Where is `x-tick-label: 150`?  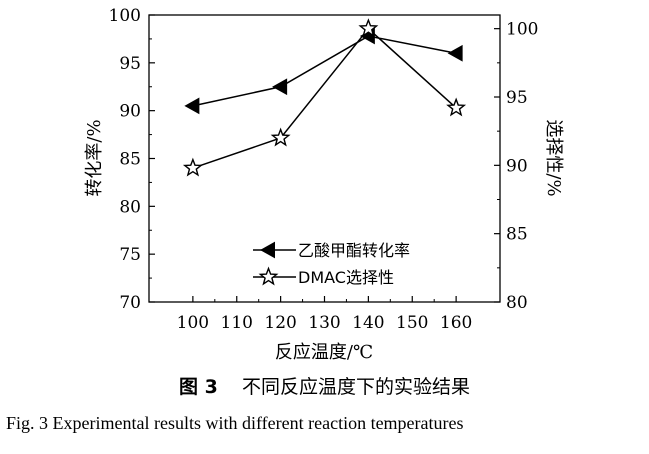 x-tick-label: 150 is located at coordinates (412, 323).